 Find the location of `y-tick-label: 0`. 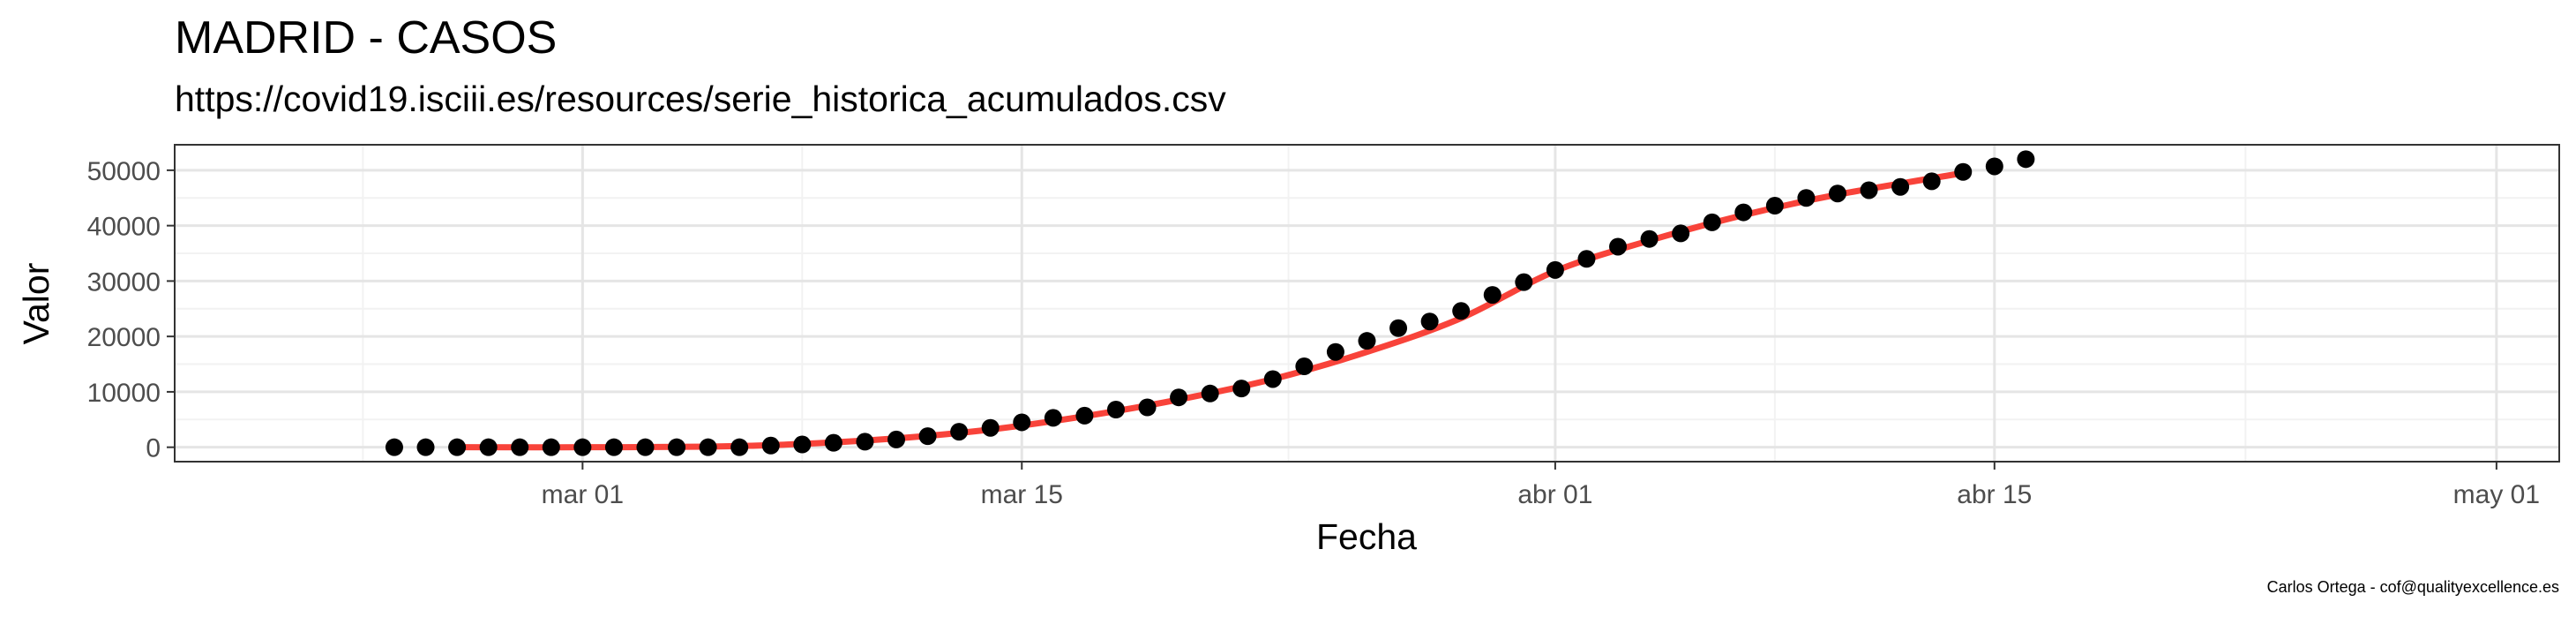

y-tick-label: 0 is located at coordinates (154, 448).